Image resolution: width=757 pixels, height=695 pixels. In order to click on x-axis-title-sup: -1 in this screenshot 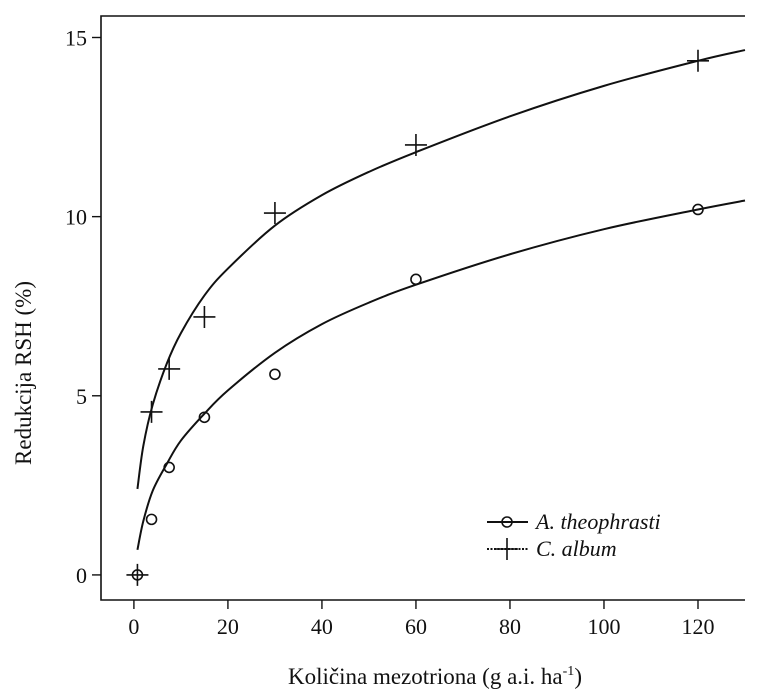, I will do `click(569, 671)`.